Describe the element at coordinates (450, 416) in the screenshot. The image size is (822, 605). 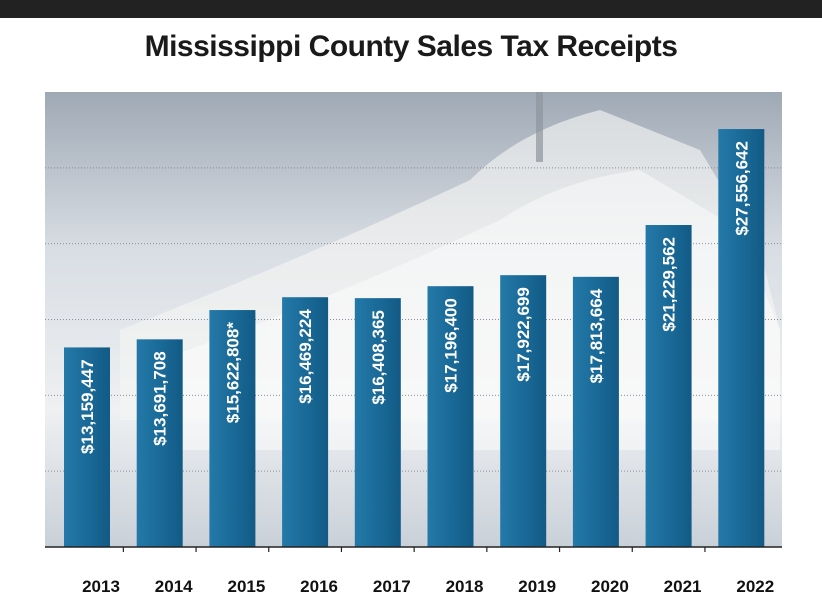
I see `bar-2018` at that location.